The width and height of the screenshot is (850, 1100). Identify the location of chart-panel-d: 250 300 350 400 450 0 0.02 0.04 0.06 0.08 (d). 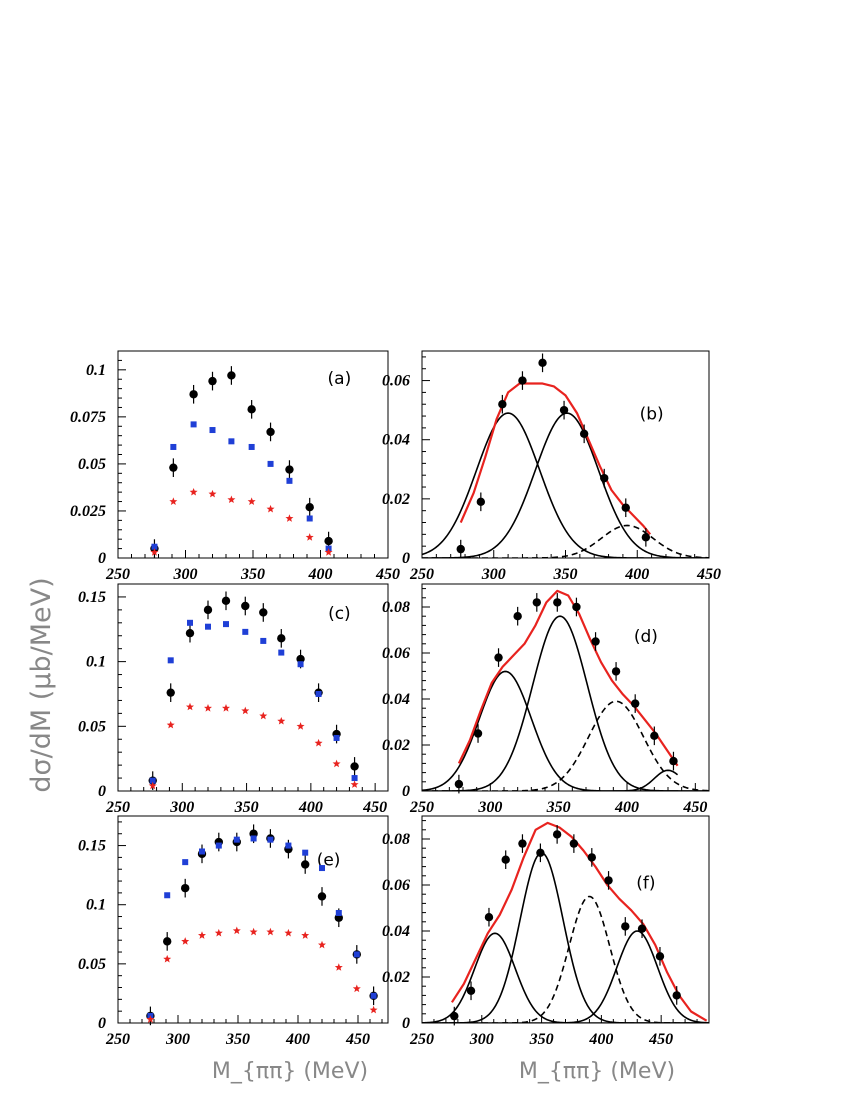
(546, 699).